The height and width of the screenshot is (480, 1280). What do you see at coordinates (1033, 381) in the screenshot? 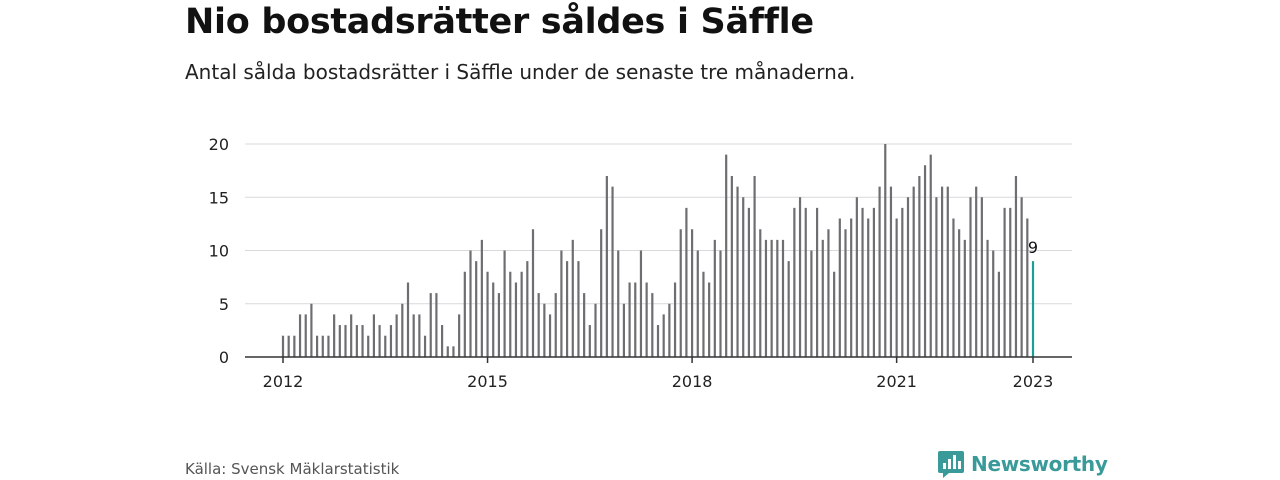
I see `x-tick-label: 2023` at bounding box center [1033, 381].